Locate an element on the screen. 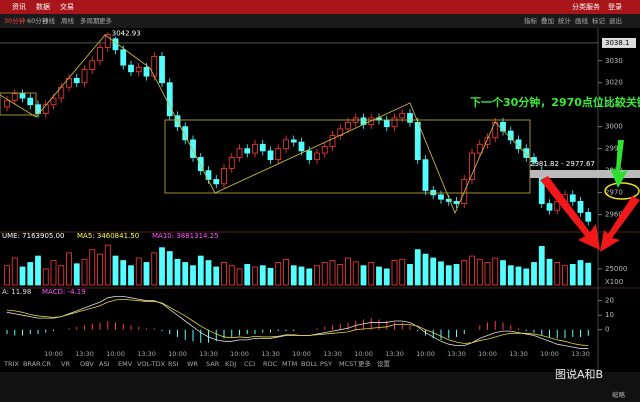 The image size is (640, 402). menu-item: 资讯 is located at coordinates (19, 6).